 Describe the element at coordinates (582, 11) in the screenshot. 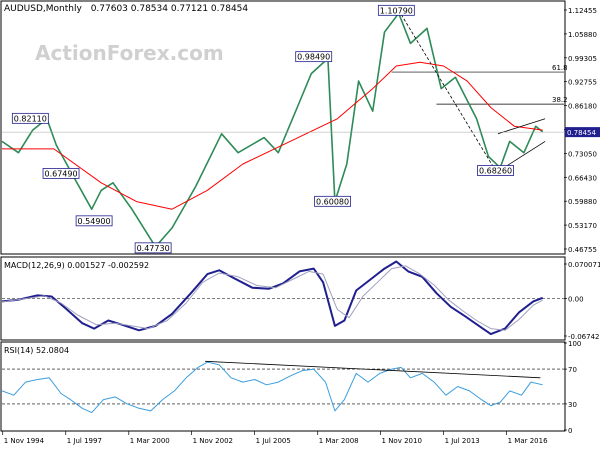

I see `price-y-tick-label: 1.12455` at that location.